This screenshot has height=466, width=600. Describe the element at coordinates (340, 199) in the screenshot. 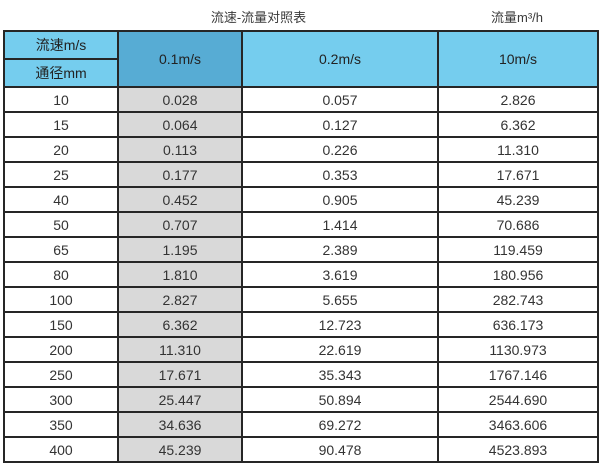

I see `flow-value-cell-0.2ms: 0.905` at that location.